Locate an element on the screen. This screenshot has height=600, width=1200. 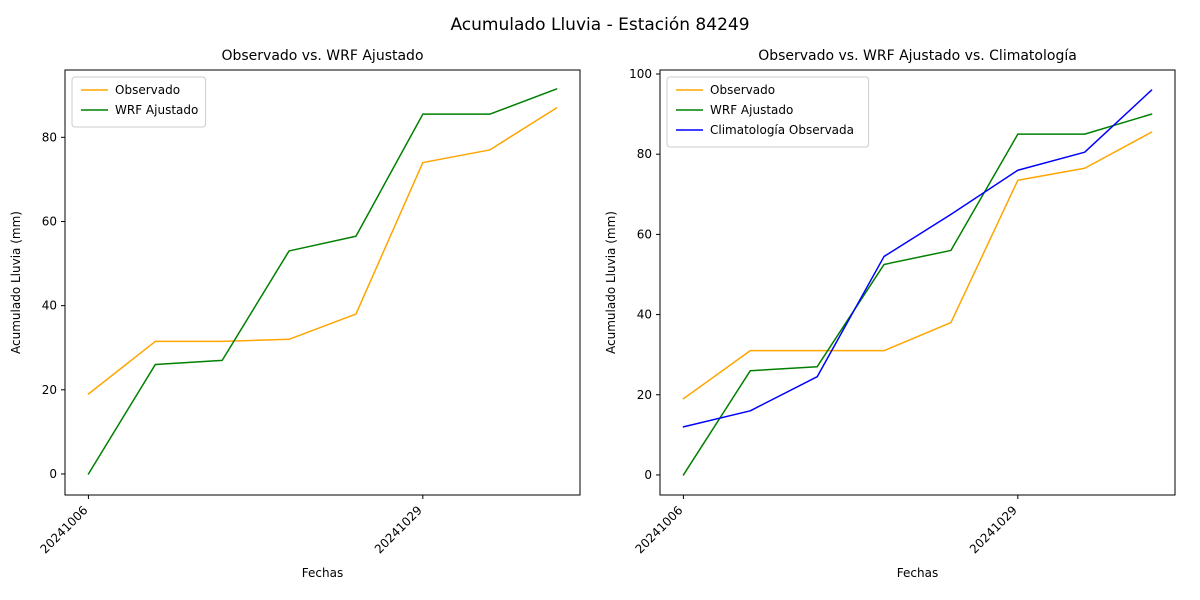
legend-box is located at coordinates (768, 112).